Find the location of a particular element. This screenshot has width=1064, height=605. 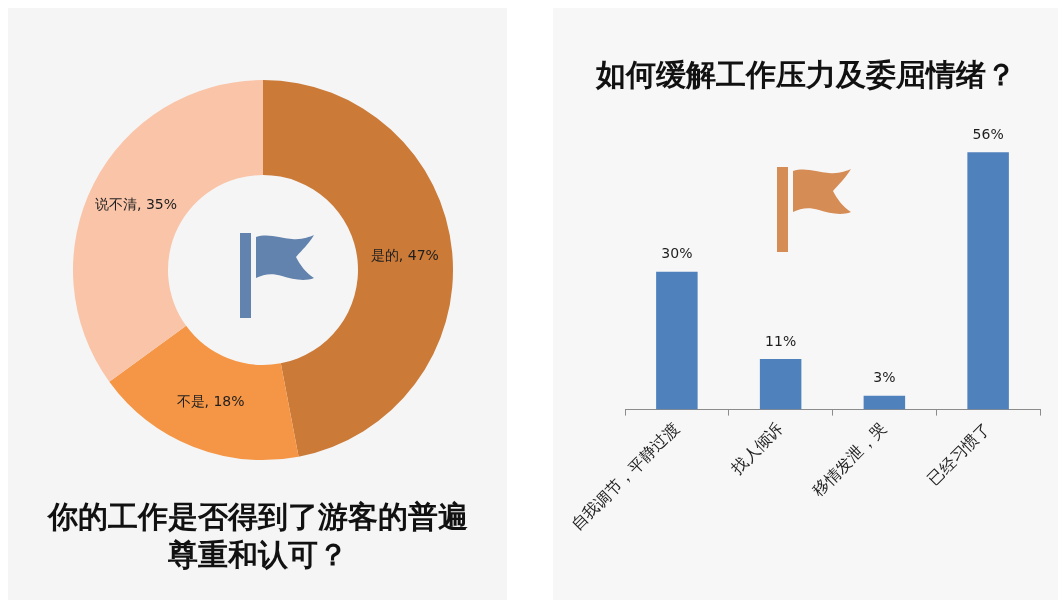

slice-label: 是的 is located at coordinates (384, 255).